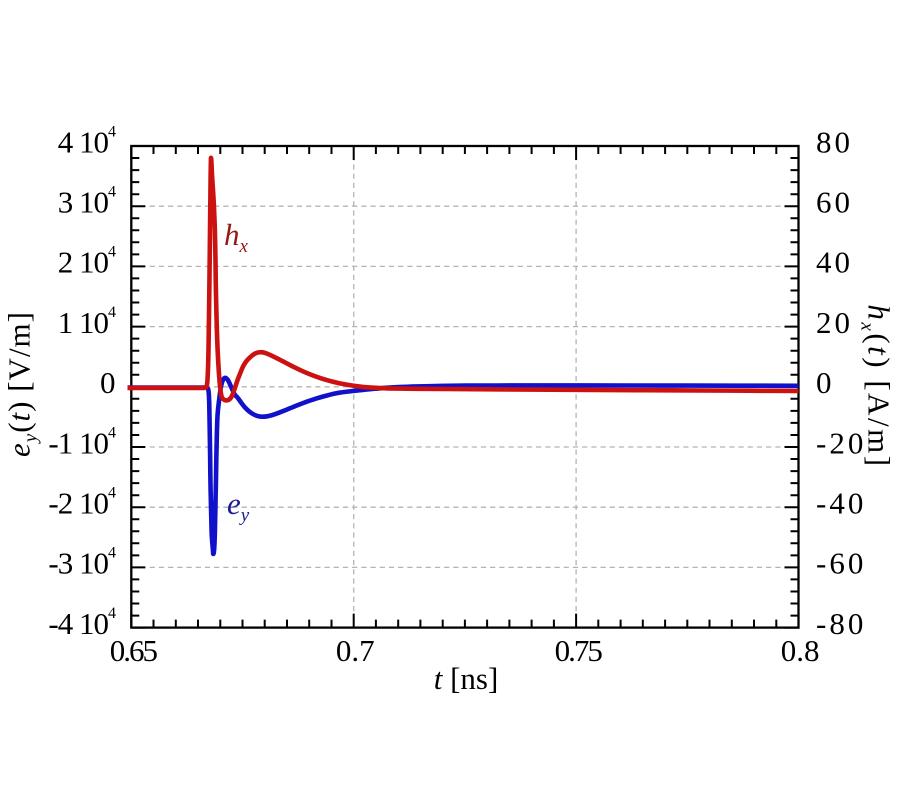 The image size is (900, 800). What do you see at coordinates (841, 623) in the screenshot?
I see `svg-text: -80` at bounding box center [841, 623].